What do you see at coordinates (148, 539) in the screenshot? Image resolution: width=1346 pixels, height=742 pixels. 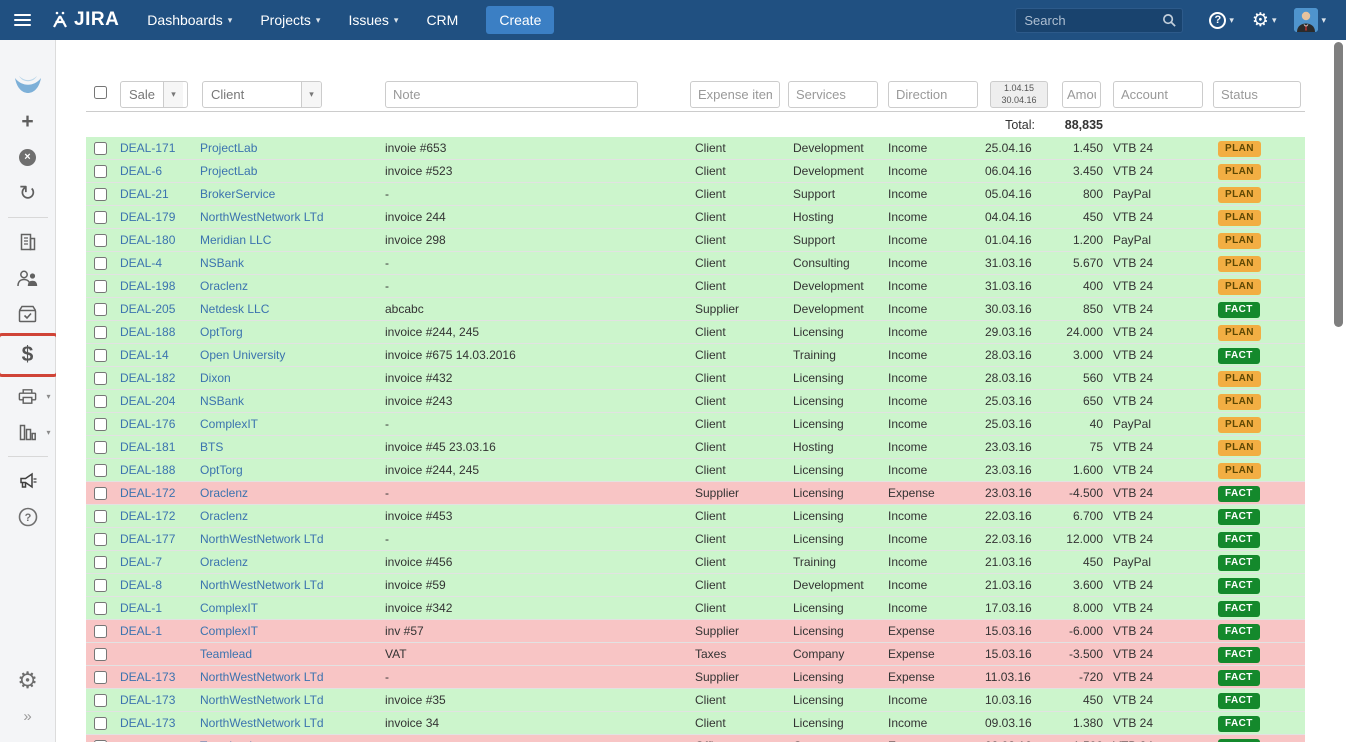 I see `deal-link: DEAL-177` at bounding box center [148, 539].